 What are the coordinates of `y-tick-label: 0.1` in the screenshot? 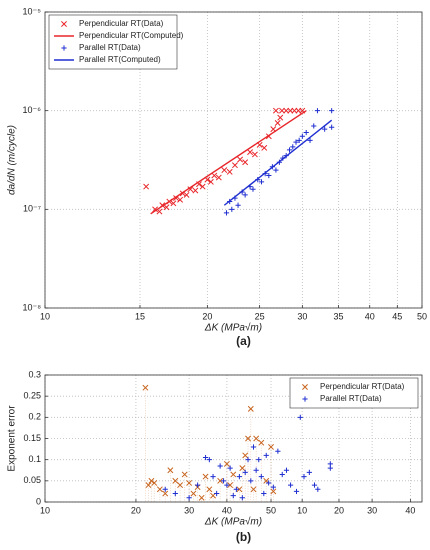 It's located at (34, 459).